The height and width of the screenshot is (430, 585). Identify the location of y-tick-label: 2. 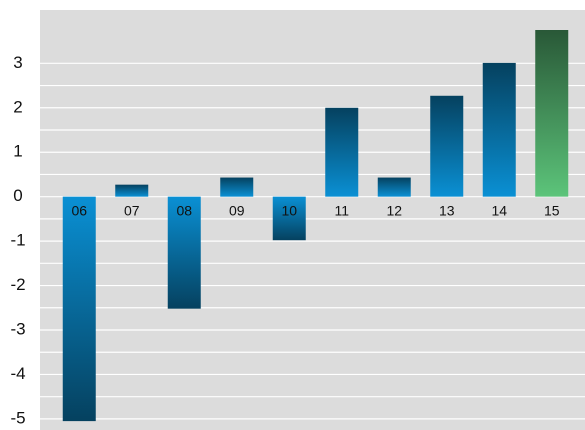
(17, 106).